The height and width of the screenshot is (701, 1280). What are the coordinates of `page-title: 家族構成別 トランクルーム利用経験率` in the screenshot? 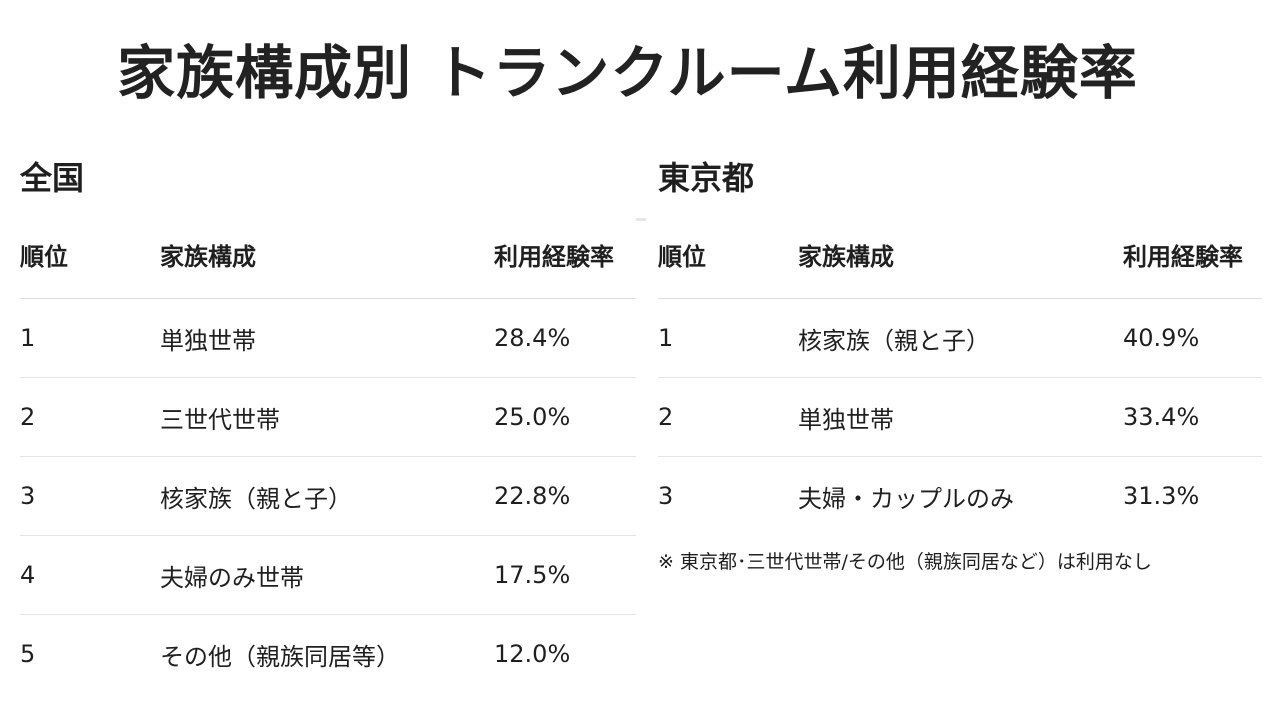 It's located at (627, 73).